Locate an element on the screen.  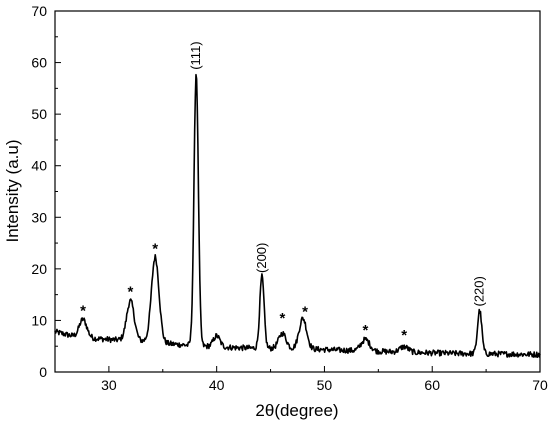
y-tick-label: 10 is located at coordinates (39, 320).